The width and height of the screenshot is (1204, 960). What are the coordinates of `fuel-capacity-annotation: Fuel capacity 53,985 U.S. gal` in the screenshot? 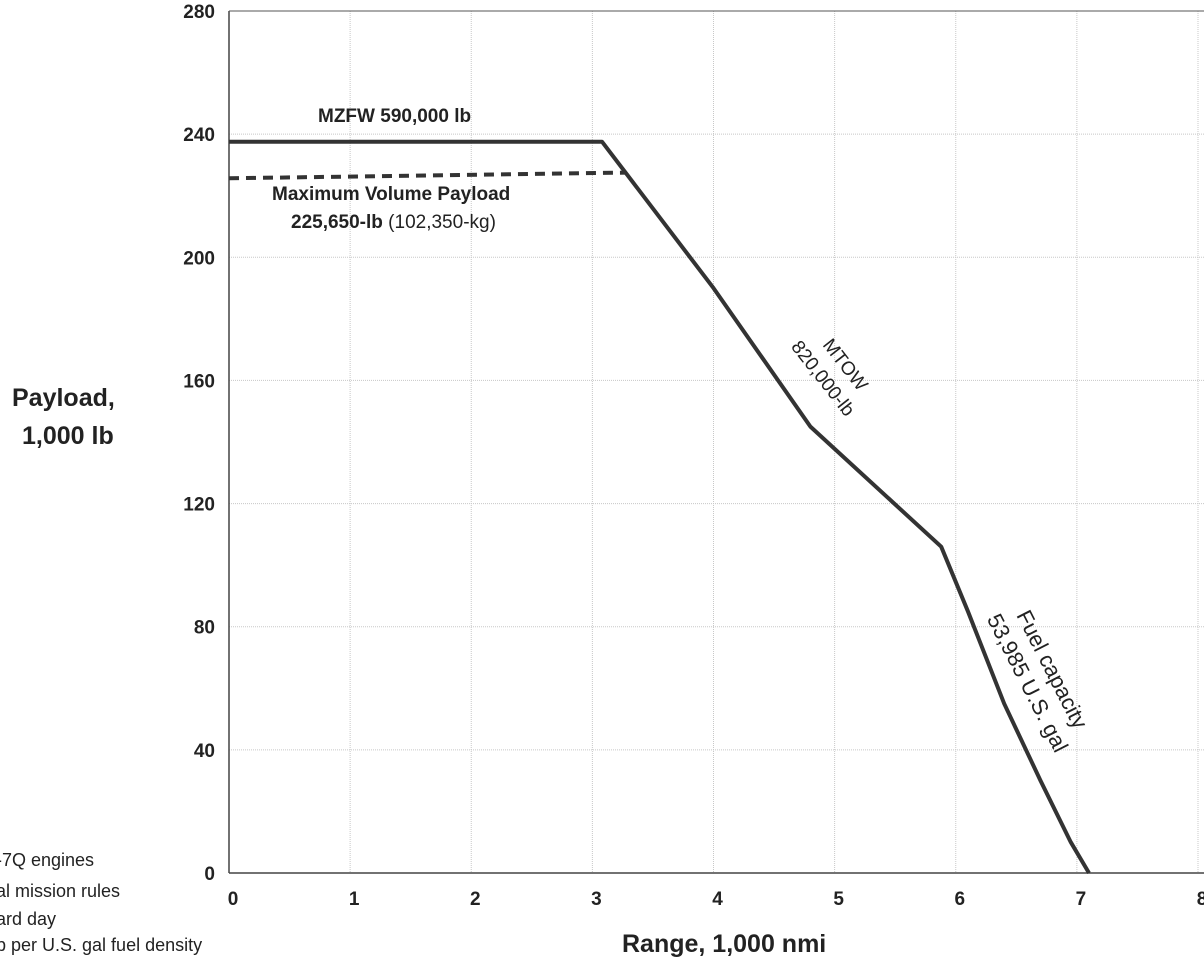 It's located at (1037, 681).